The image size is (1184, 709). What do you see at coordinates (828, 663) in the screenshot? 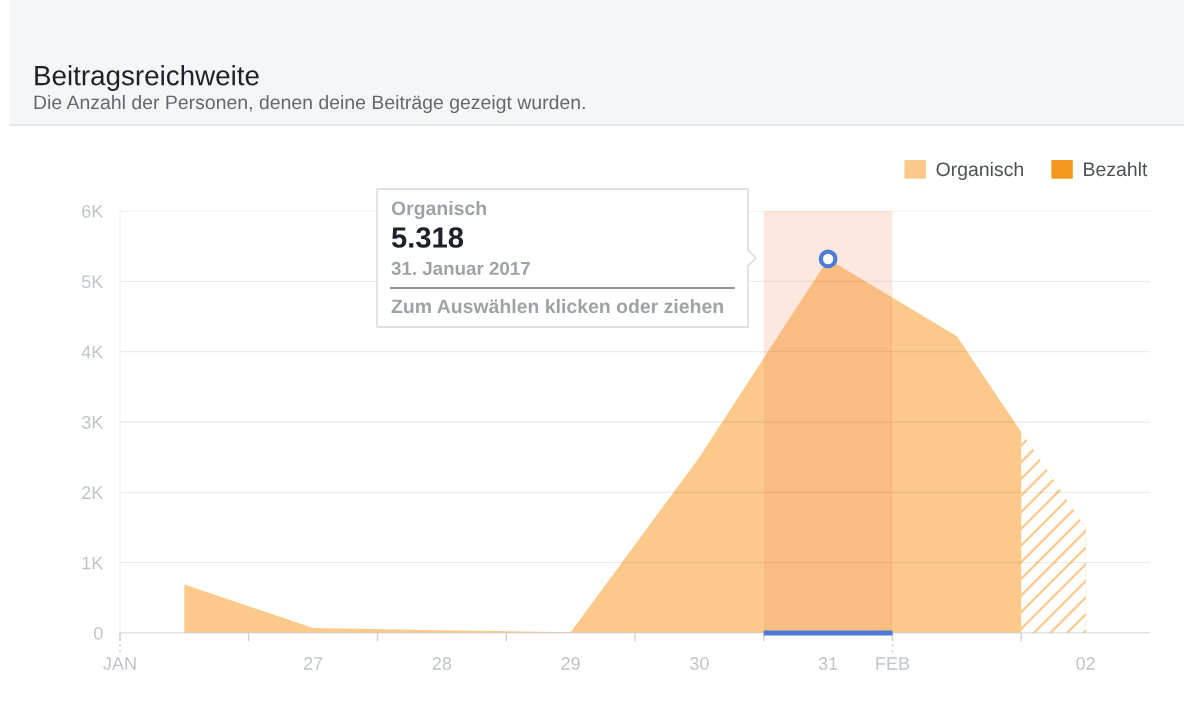
I see `x-tick-label: 31` at bounding box center [828, 663].